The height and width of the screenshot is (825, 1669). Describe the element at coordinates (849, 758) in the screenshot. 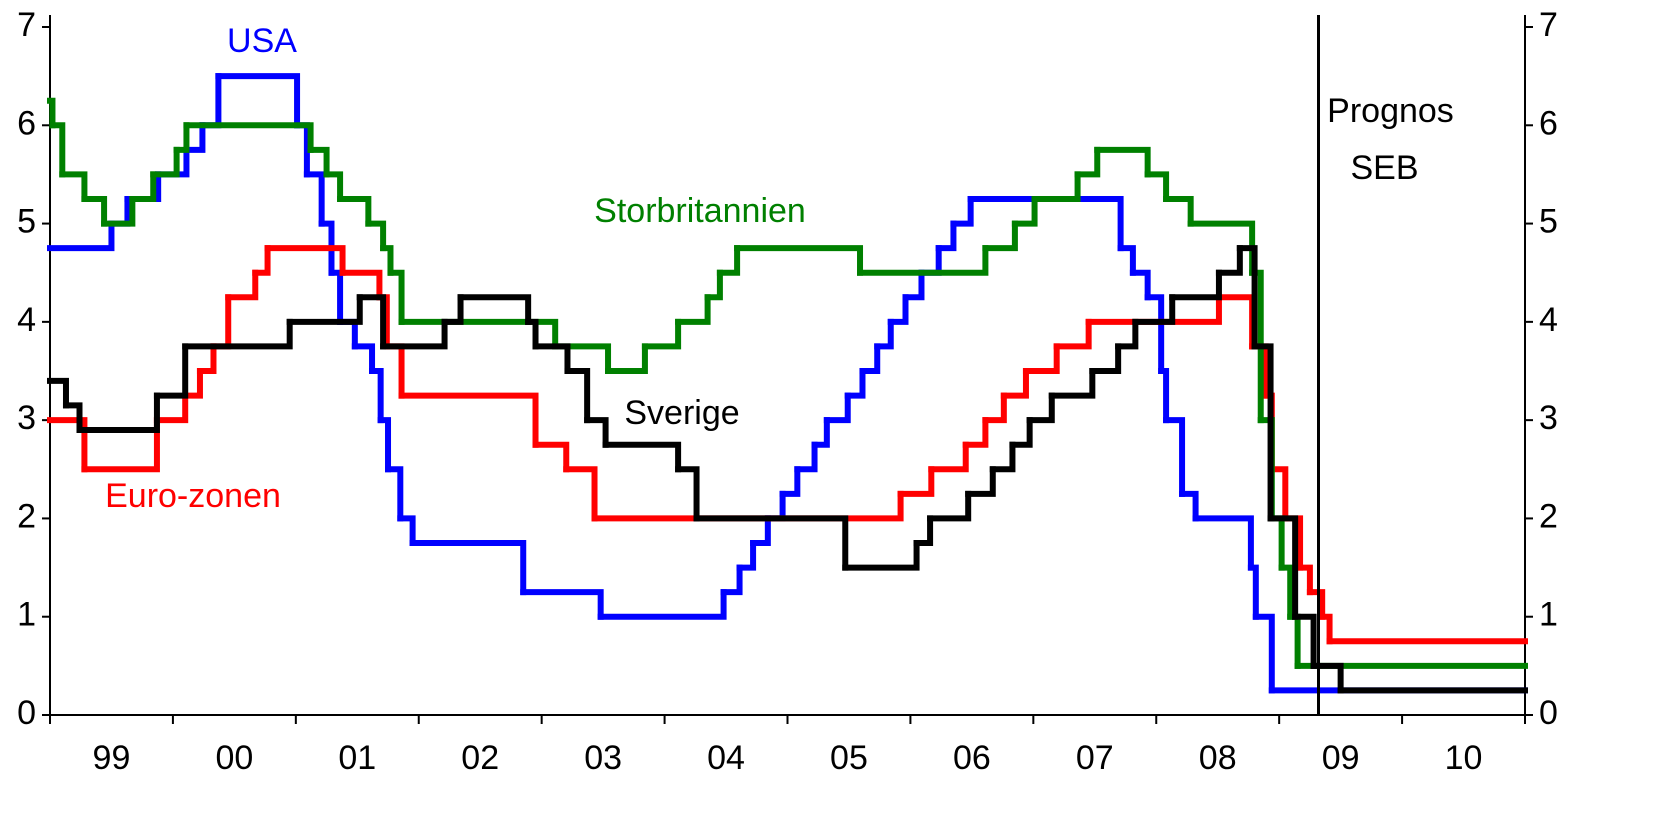

I see `x-tick-label: 05` at that location.